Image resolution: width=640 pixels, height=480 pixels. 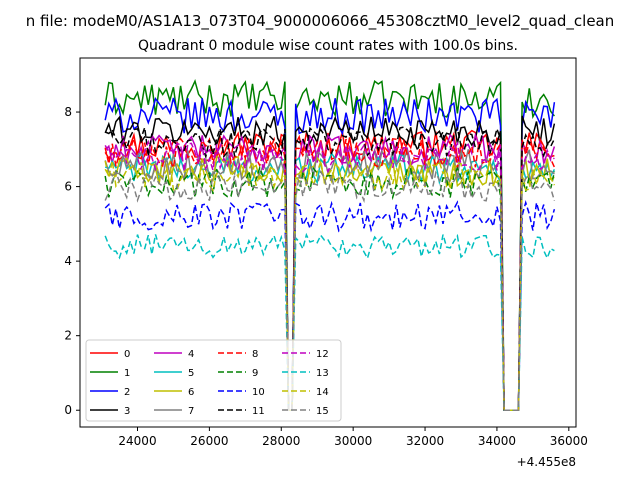 What do you see at coordinates (191, 411) in the screenshot?
I see `legend-label-7: 7` at bounding box center [191, 411].